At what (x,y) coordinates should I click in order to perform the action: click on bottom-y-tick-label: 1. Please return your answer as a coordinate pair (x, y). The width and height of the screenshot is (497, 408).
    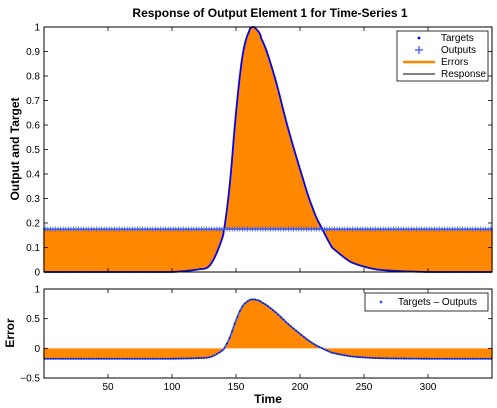
    Looking at the image, I should click on (37, 290).